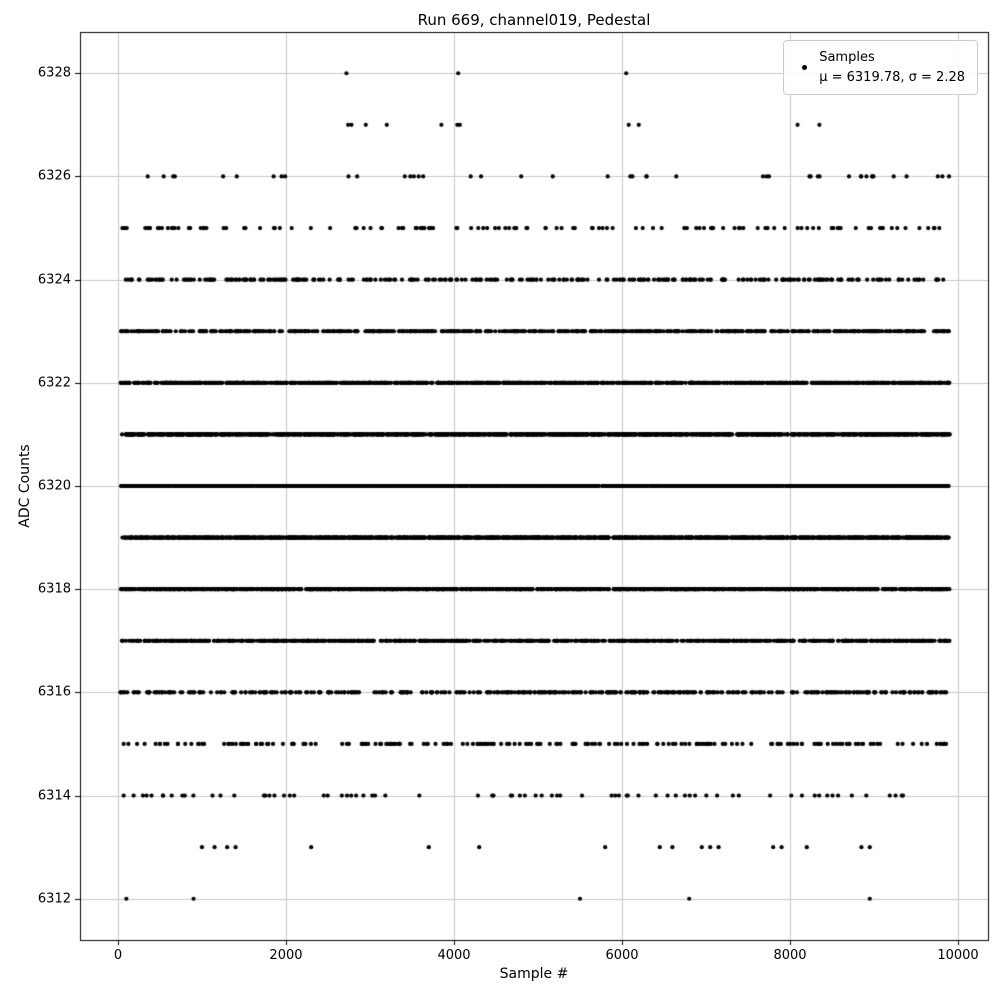 The height and width of the screenshot is (1000, 1000). Describe the element at coordinates (54, 486) in the screenshot. I see `y-tick-label: 6320` at that location.